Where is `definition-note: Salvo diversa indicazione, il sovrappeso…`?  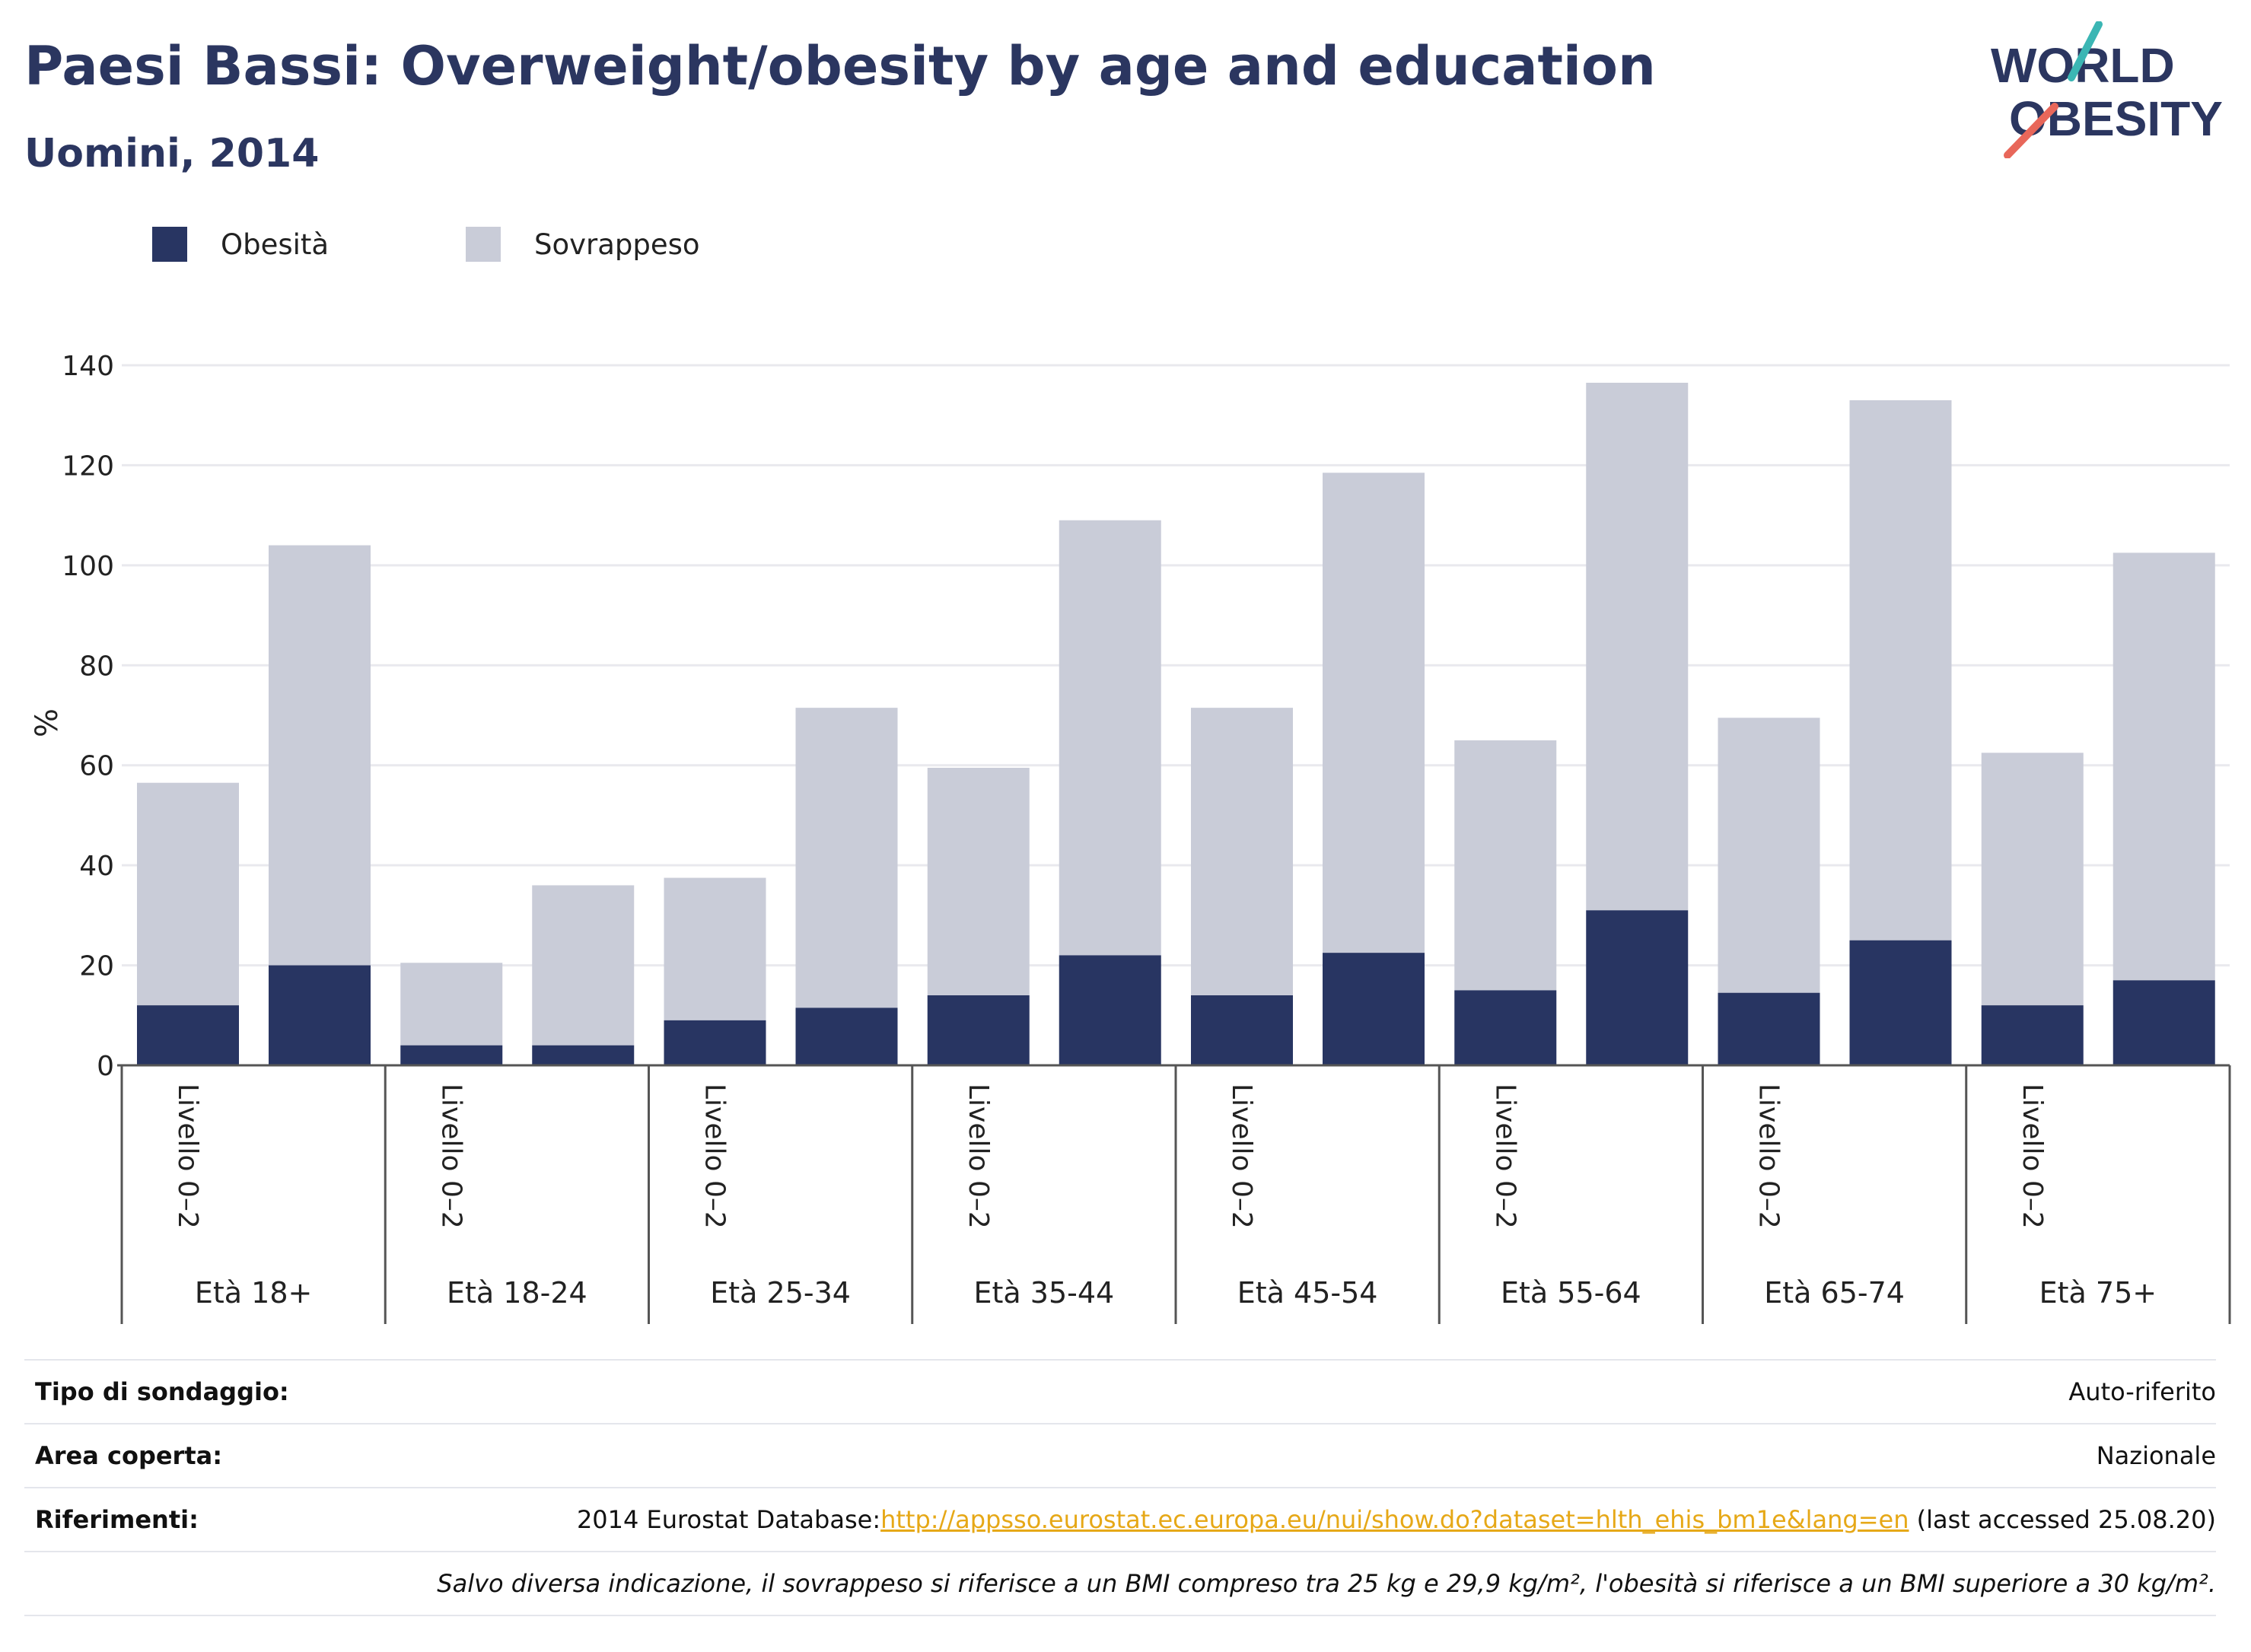
definition-note: Salvo diversa indicazione, il sovrappeso… is located at coordinates (1326, 1583).